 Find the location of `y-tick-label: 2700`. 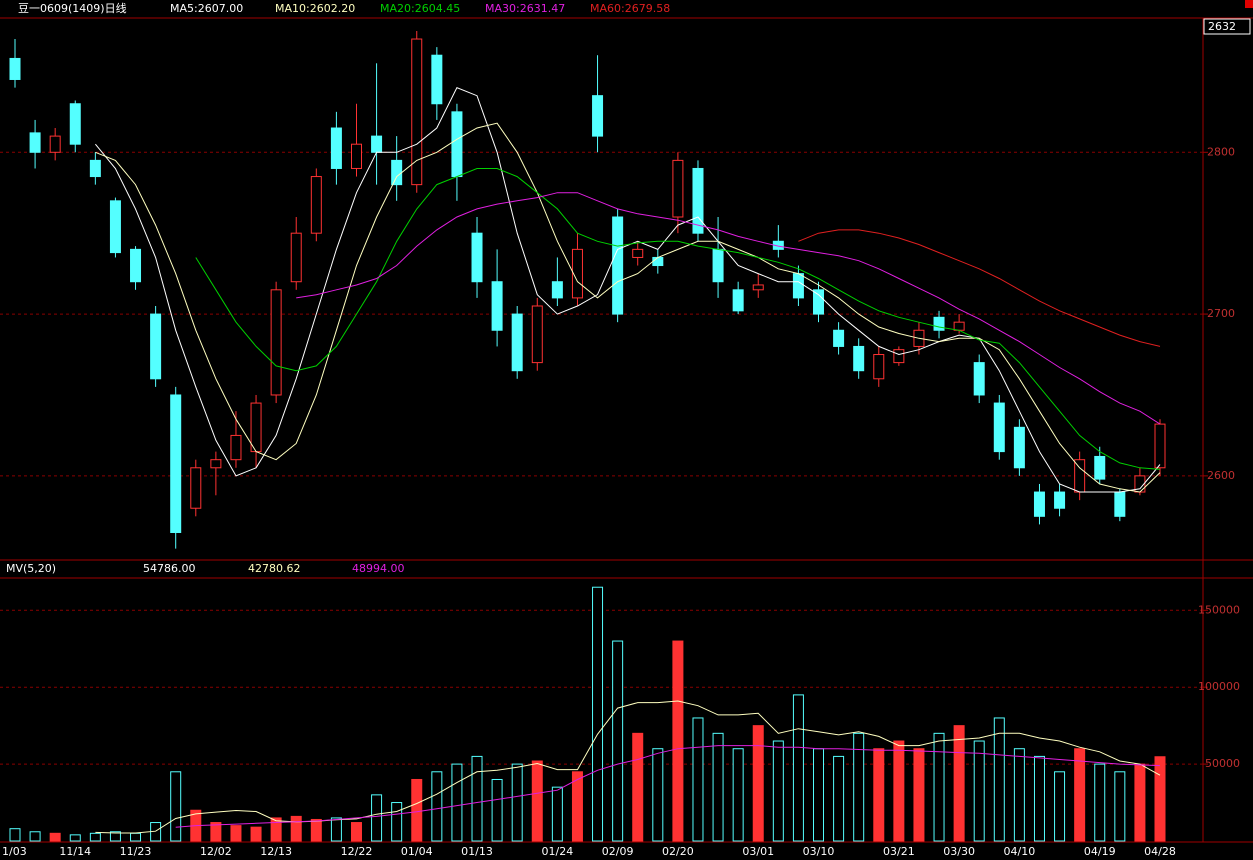

y-tick-label: 2700 is located at coordinates (1221, 313).